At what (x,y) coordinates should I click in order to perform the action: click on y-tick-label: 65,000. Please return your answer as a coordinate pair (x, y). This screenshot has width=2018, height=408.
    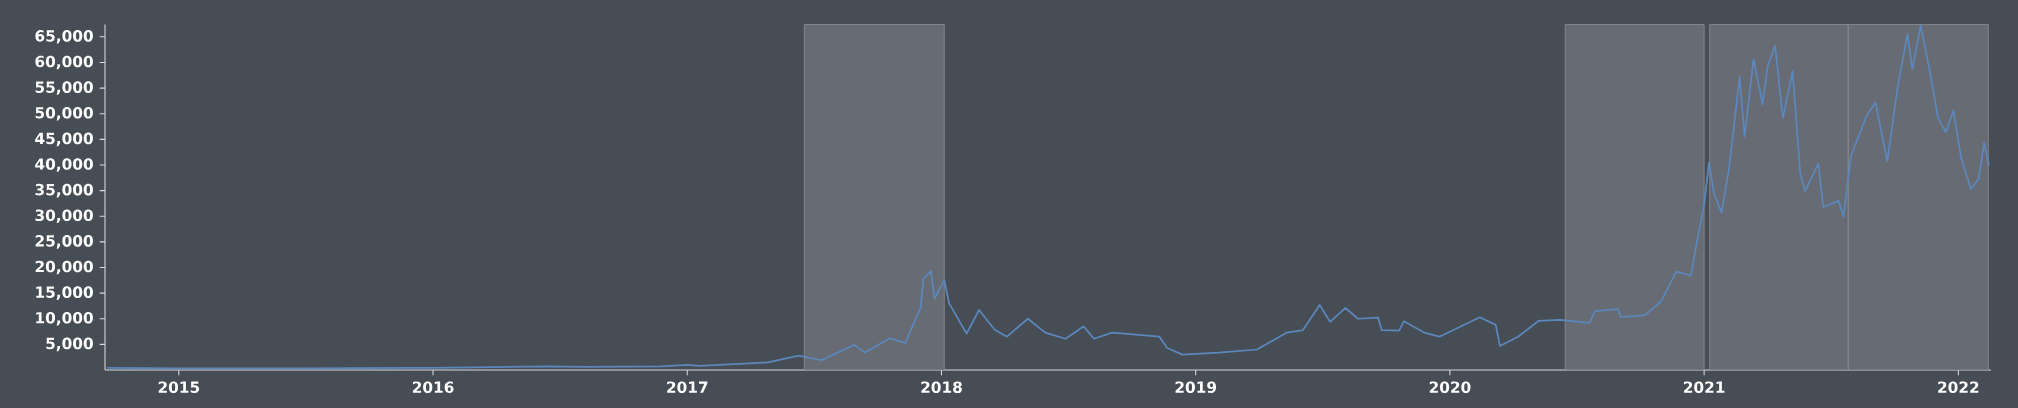
    Looking at the image, I should click on (64, 37).